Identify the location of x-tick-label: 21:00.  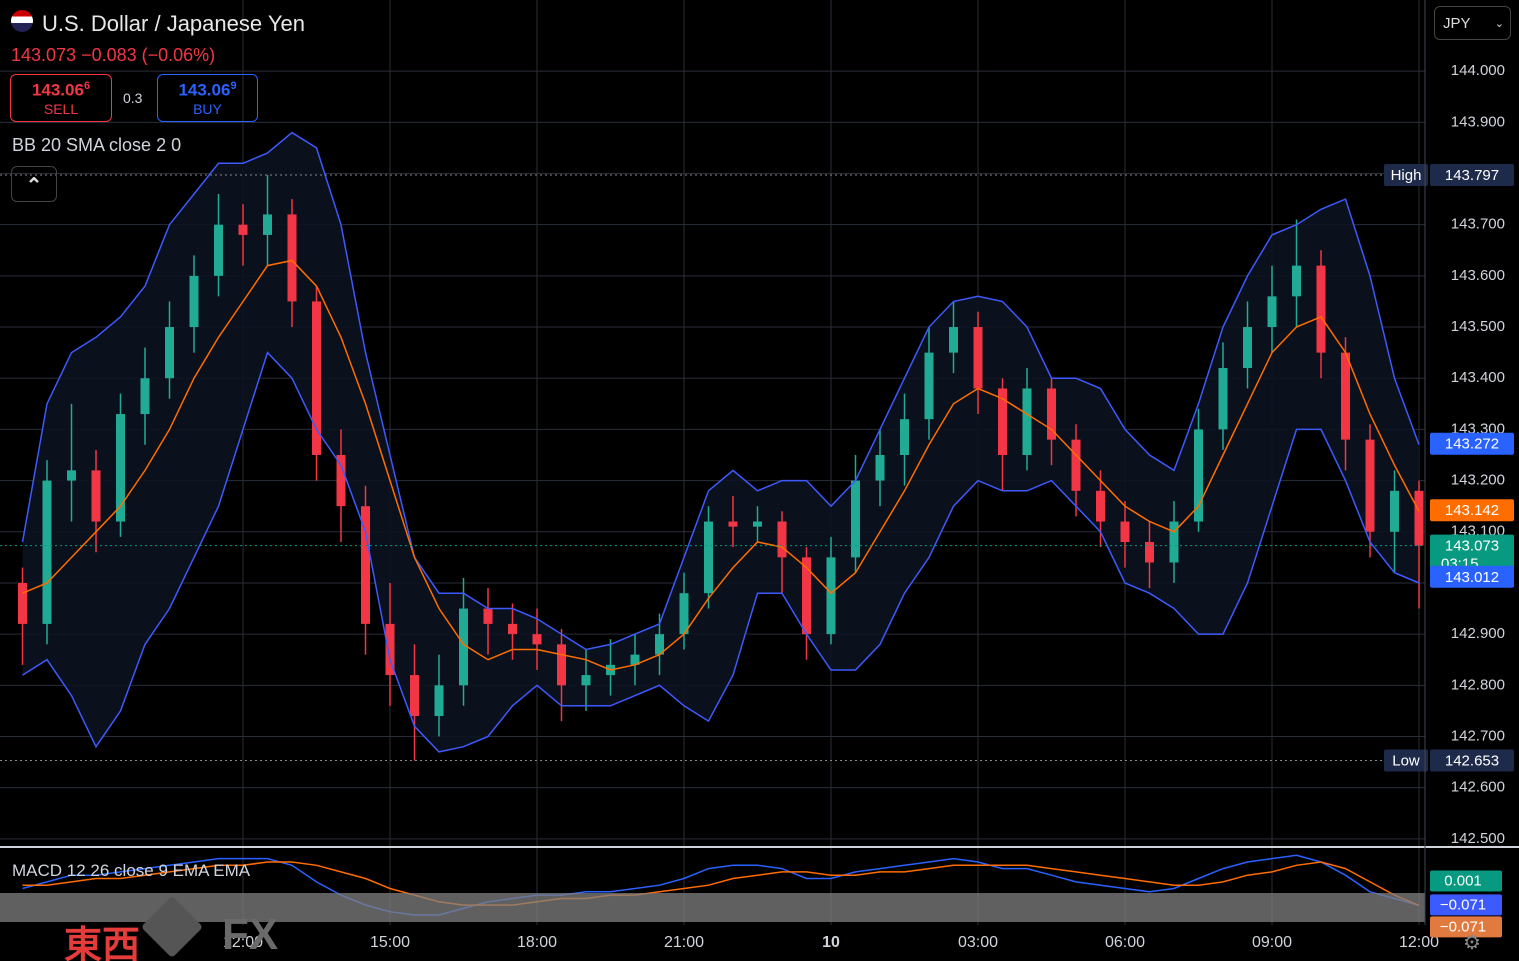
(684, 942).